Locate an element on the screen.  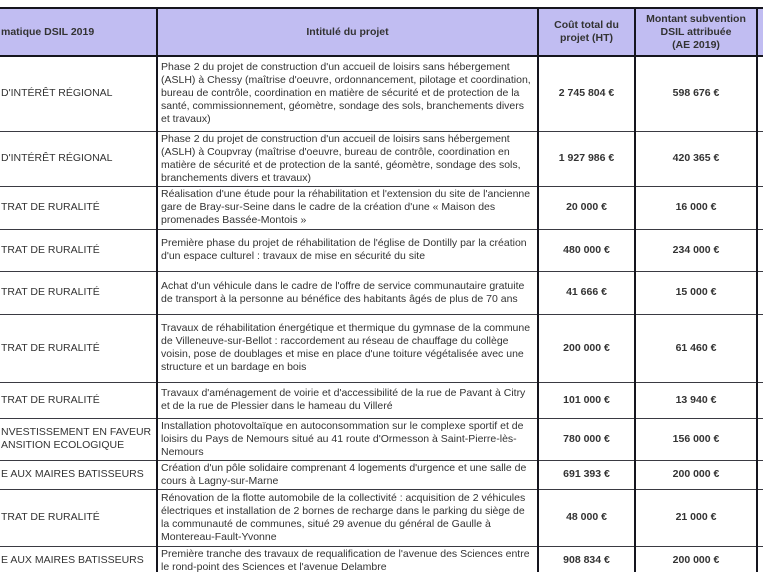
cost-cell: 48 000 € is located at coordinates (586, 517).